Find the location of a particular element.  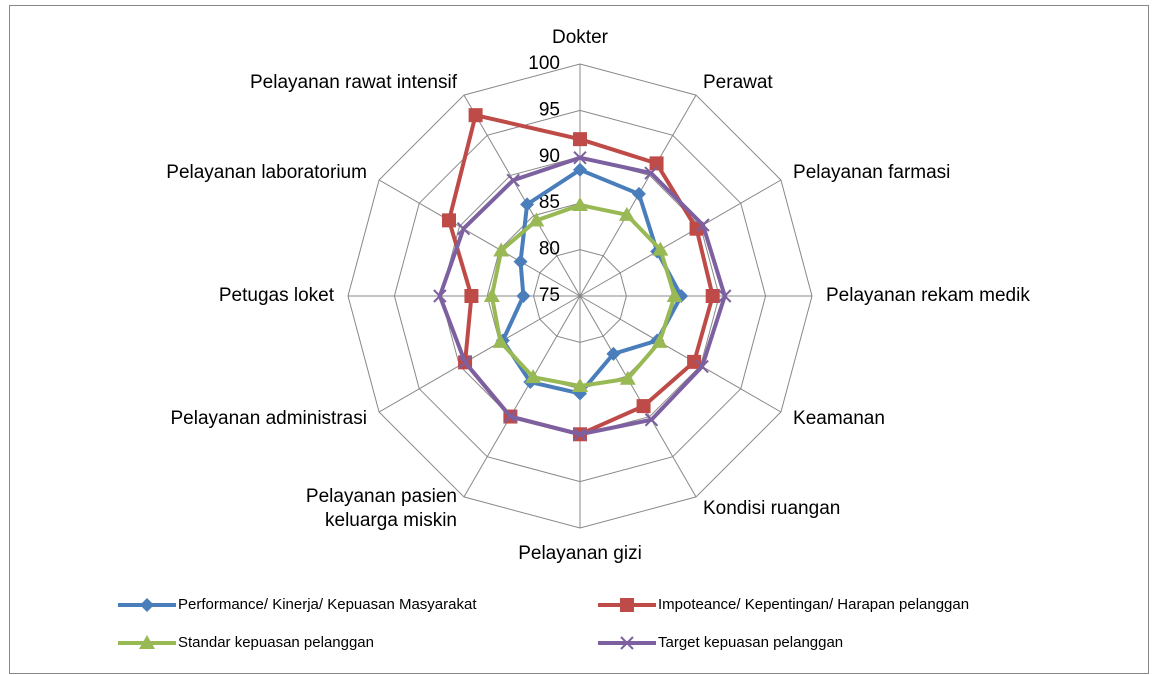

r-tick-label: 80 is located at coordinates (549, 249).